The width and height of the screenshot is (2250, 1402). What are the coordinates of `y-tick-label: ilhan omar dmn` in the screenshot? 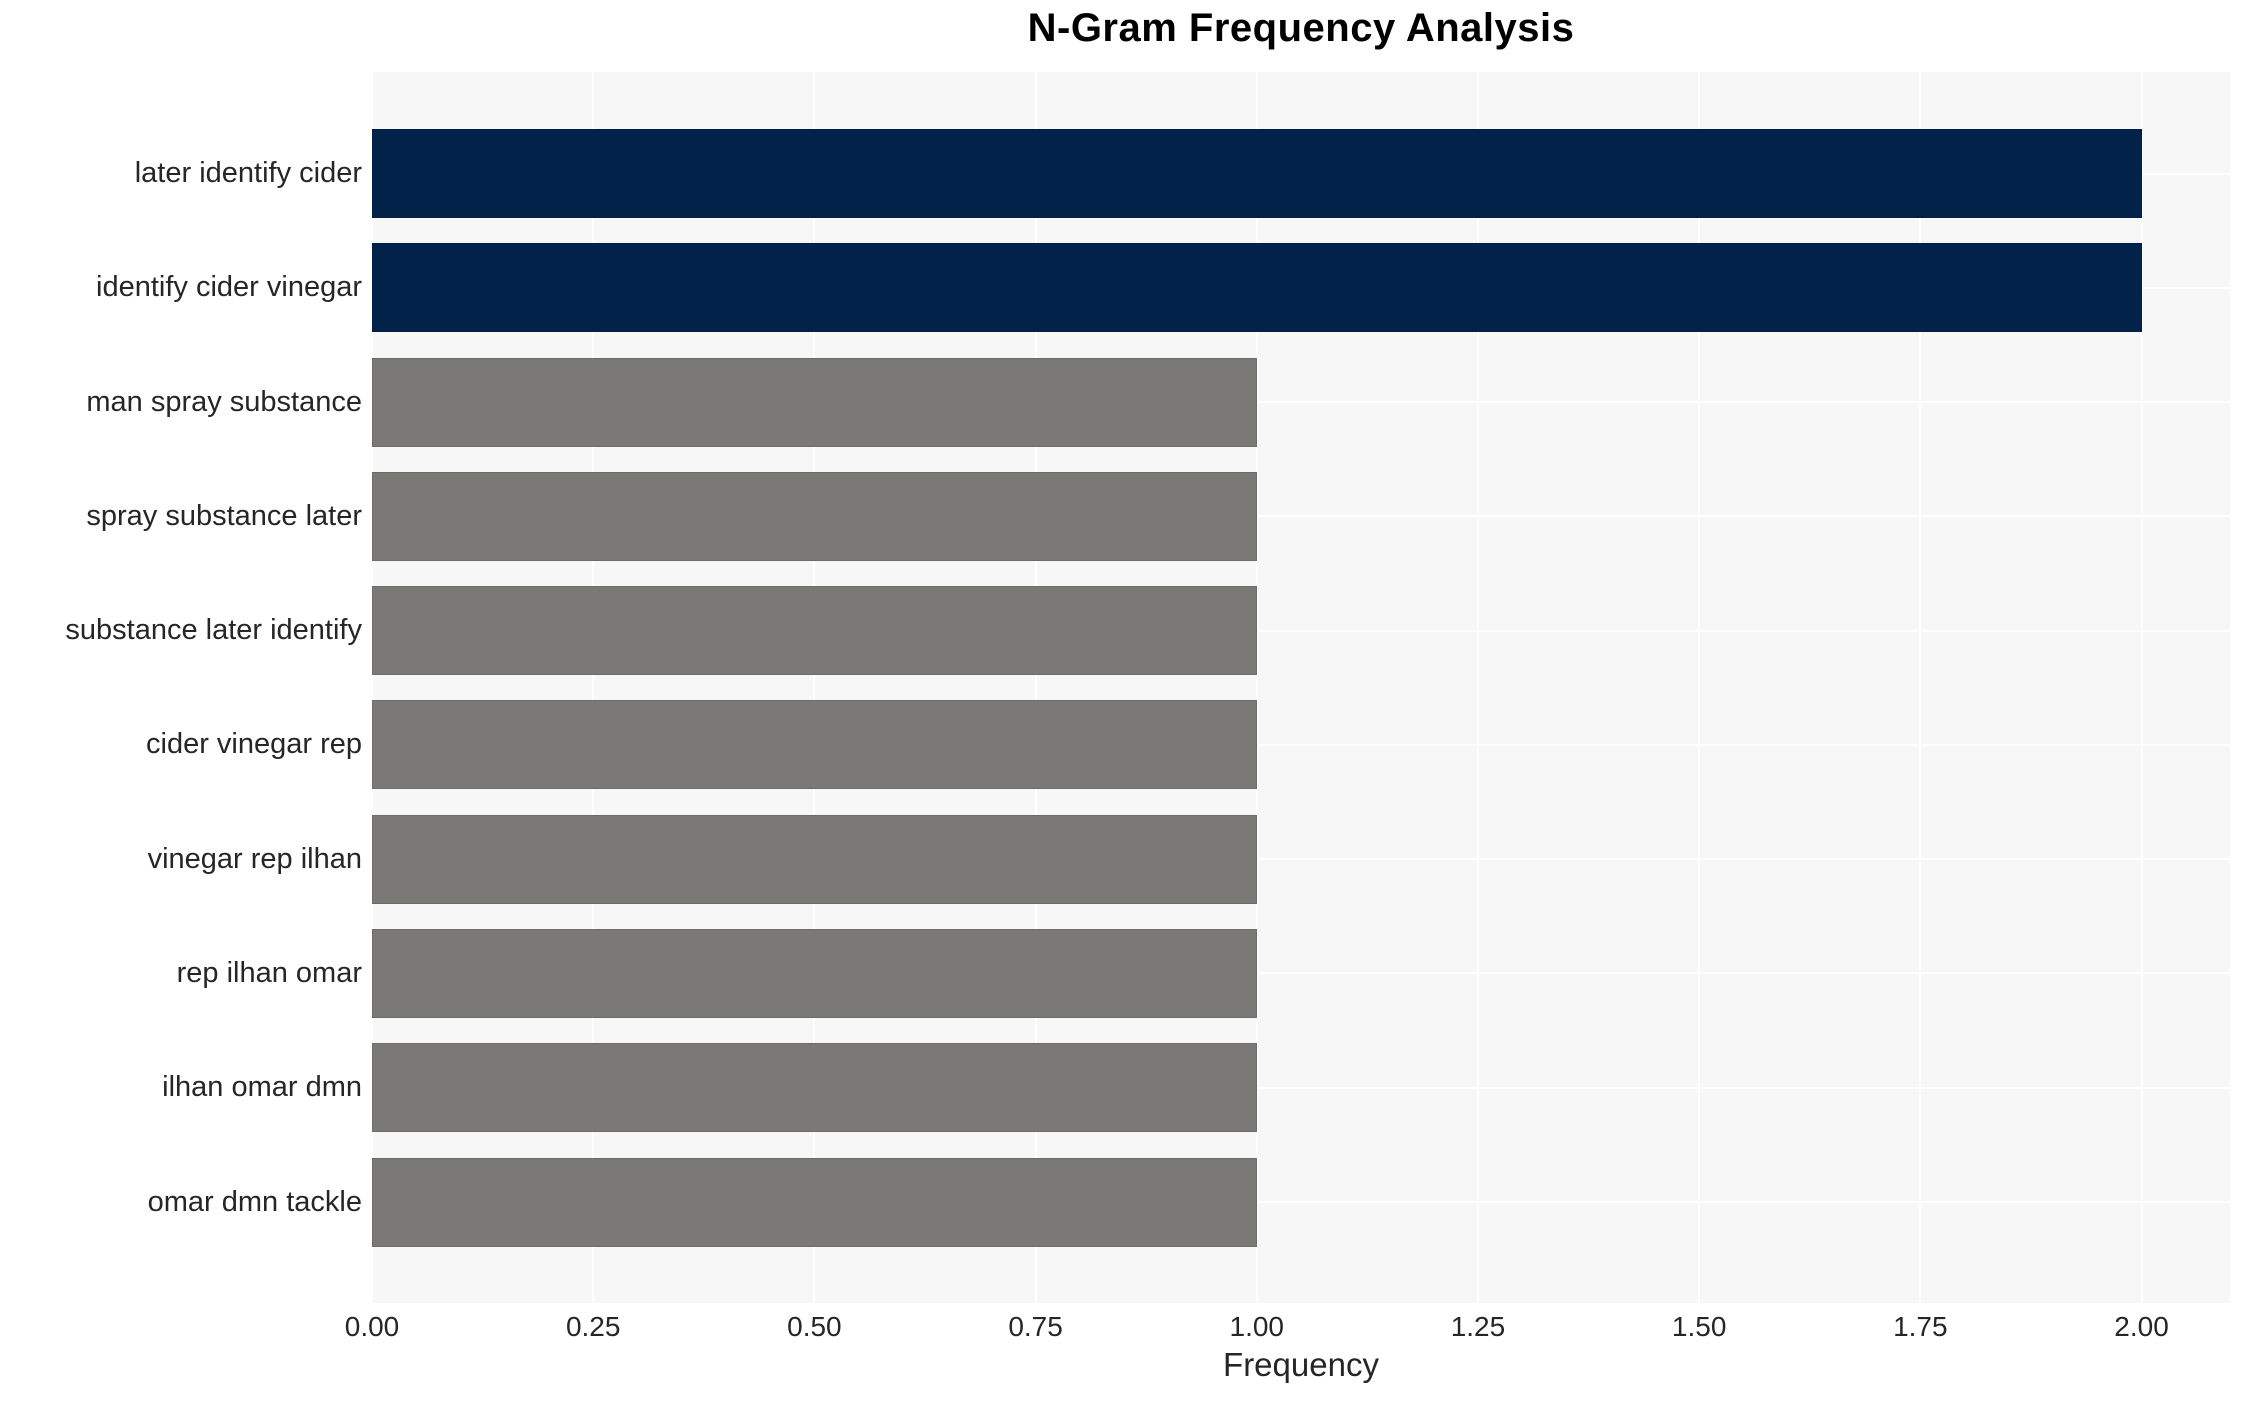 It's located at (262, 1087).